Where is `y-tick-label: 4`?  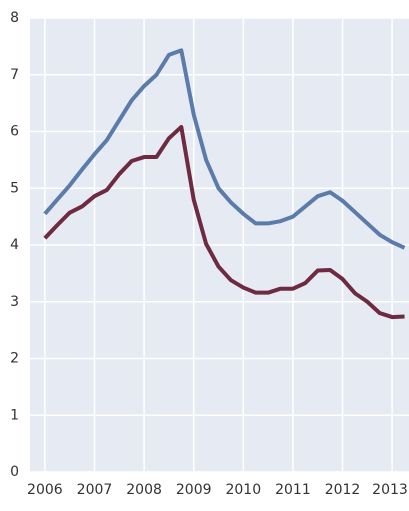 y-tick-label: 4 is located at coordinates (14, 245).